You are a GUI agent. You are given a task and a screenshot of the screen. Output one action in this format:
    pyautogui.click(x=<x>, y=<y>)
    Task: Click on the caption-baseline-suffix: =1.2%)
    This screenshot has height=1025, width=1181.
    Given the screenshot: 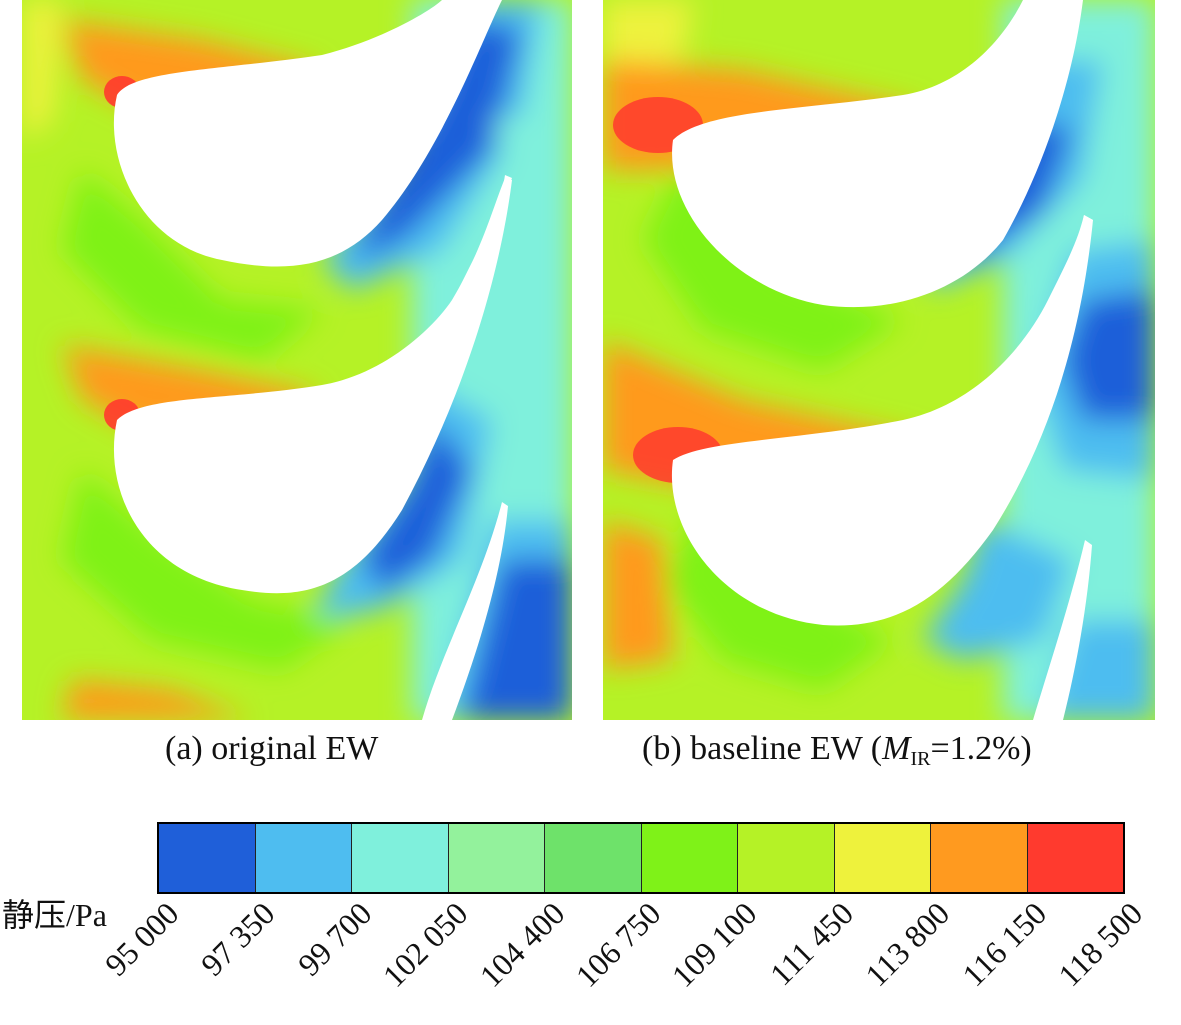 What is the action you would take?
    pyautogui.click(x=981, y=748)
    